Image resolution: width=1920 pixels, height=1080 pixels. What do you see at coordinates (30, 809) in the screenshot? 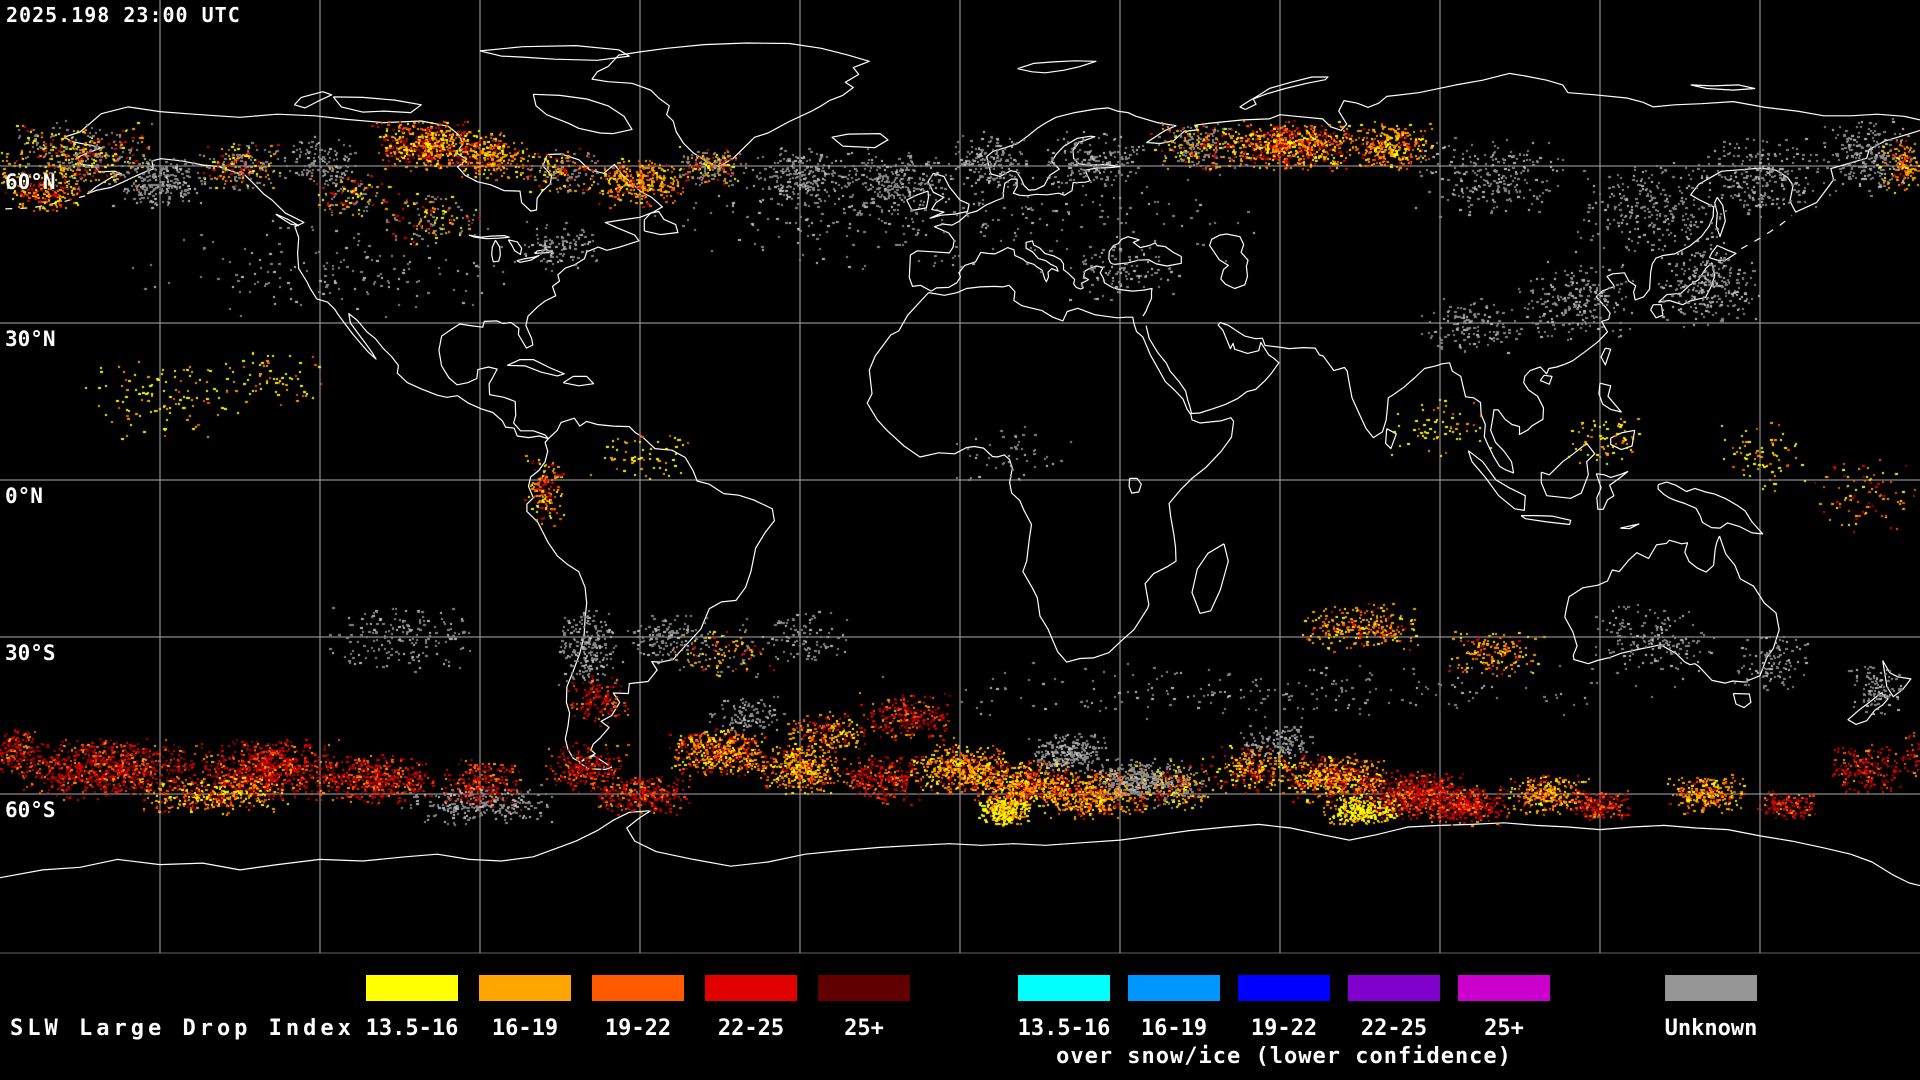
I see `latitude-label: 60°S` at bounding box center [30, 809].